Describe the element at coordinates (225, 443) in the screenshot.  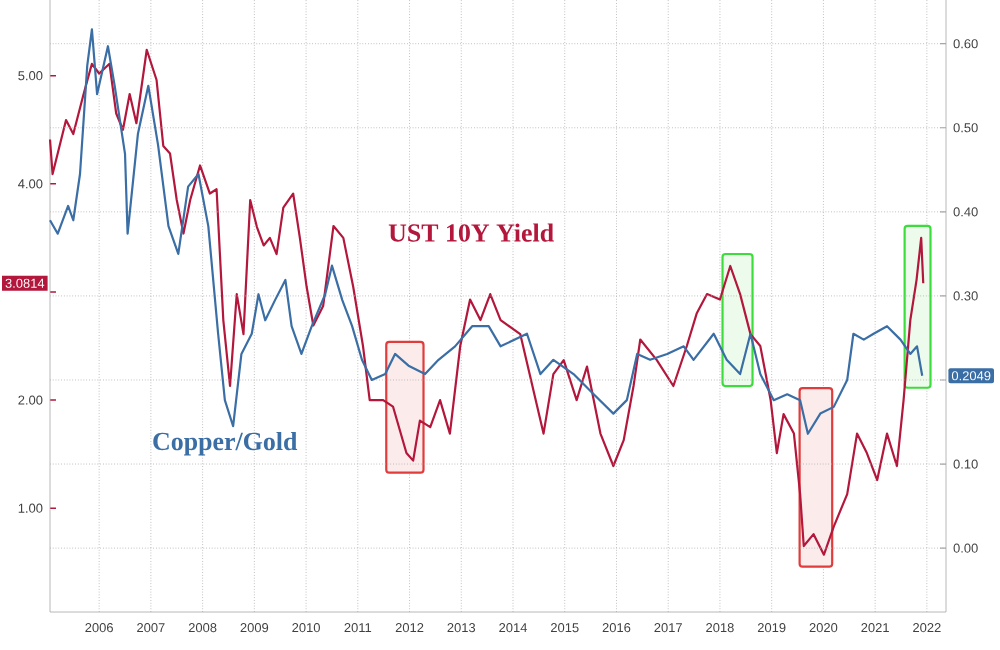
I see `series-label: Copper/Gold` at that location.